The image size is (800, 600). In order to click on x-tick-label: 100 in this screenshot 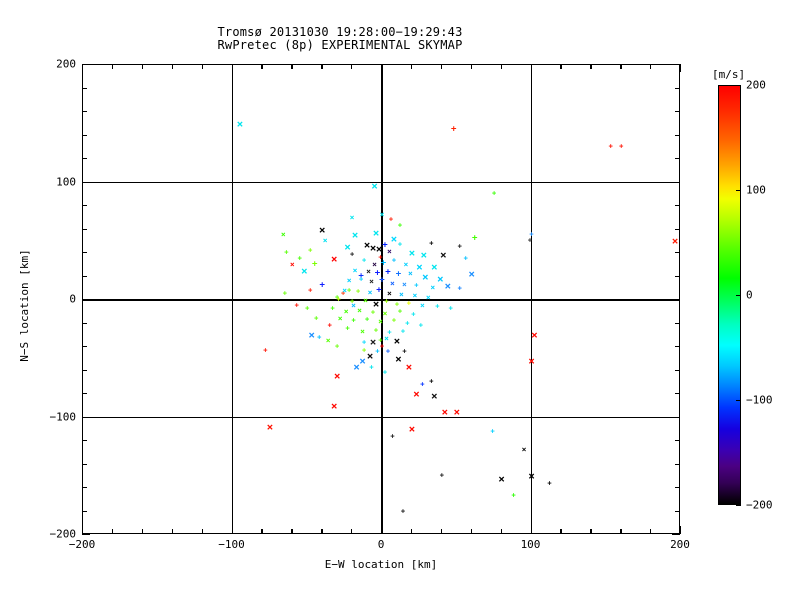, I will do `click(530, 544)`.